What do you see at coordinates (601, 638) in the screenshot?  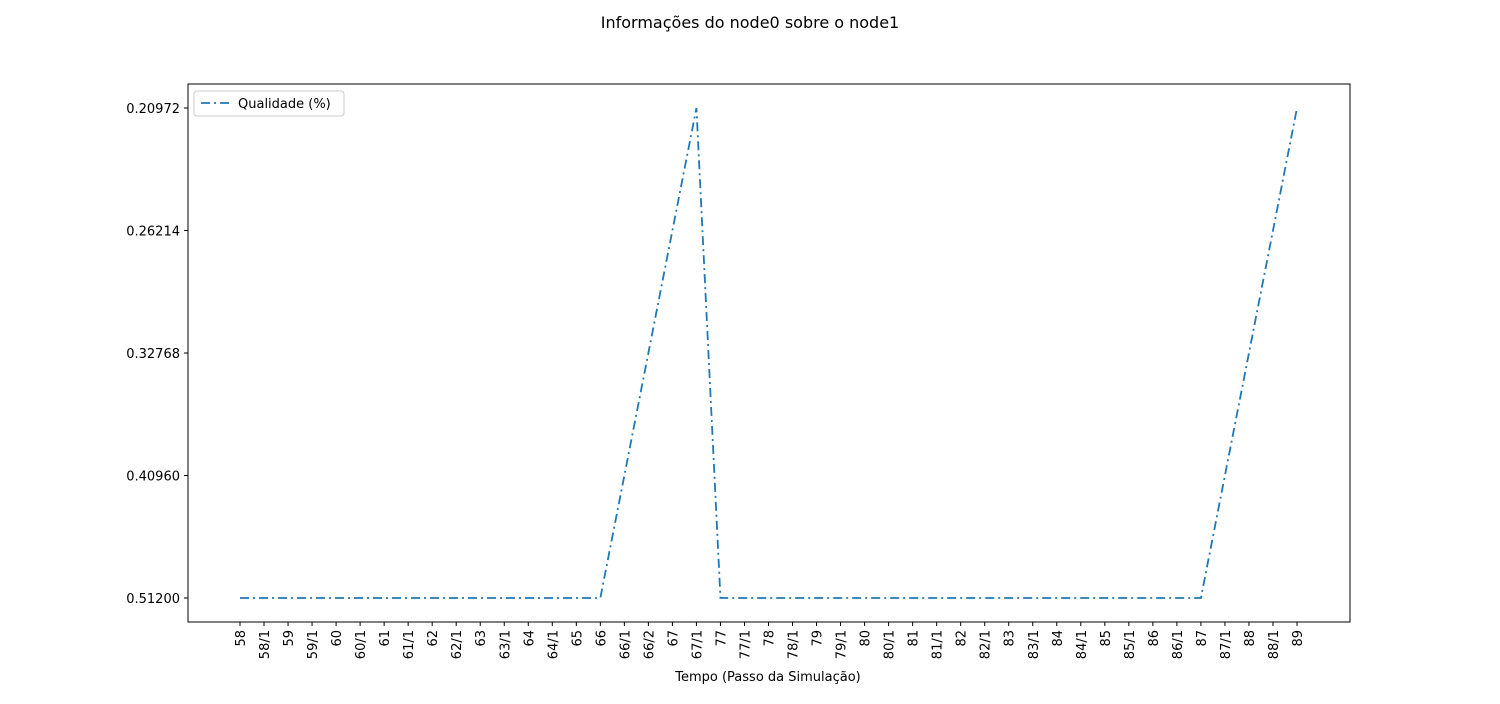 I see `x-tick-label: 66` at bounding box center [601, 638].